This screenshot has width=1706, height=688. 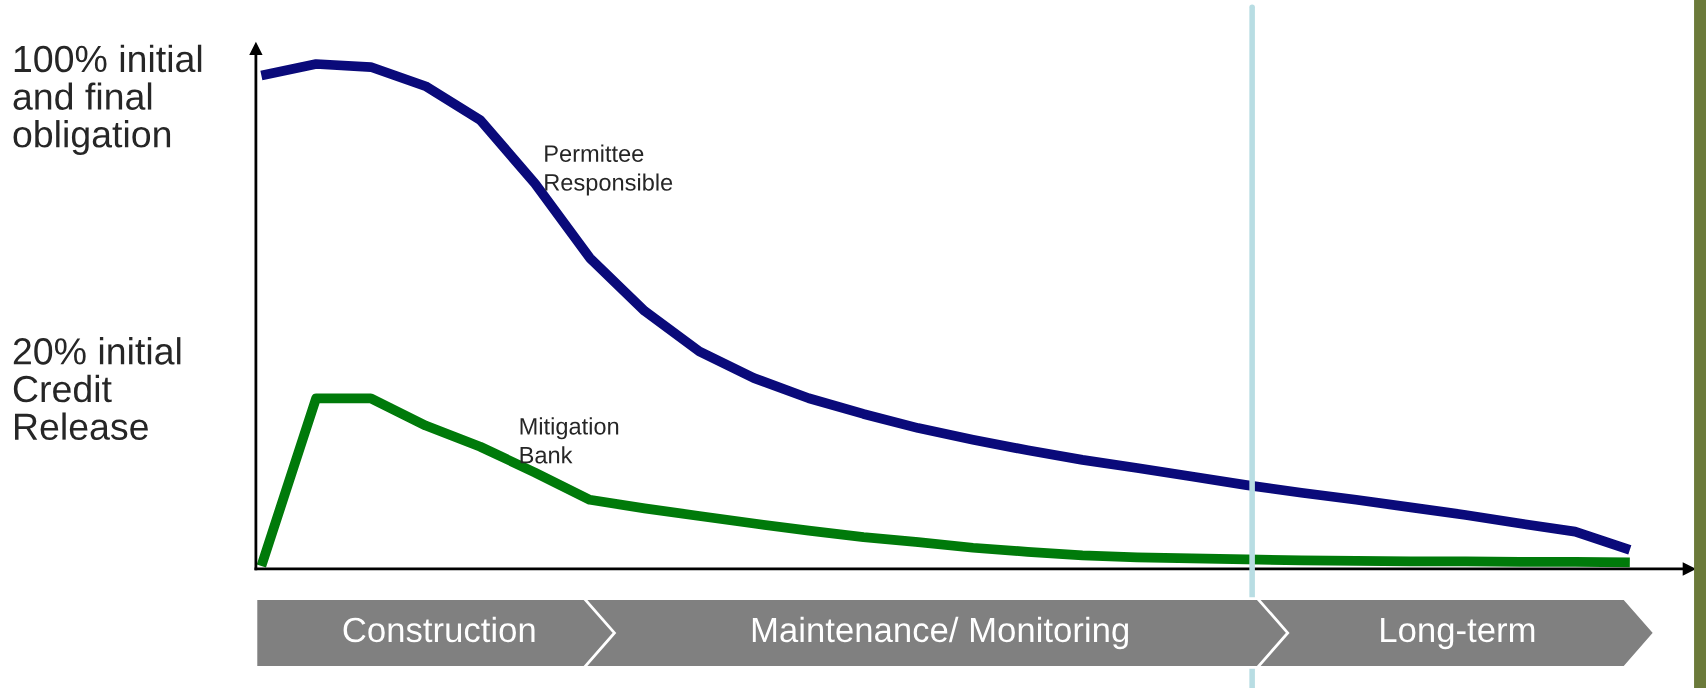 What do you see at coordinates (940, 633) in the screenshot?
I see `text: Maintenance/ Monitoring` at bounding box center [940, 633].